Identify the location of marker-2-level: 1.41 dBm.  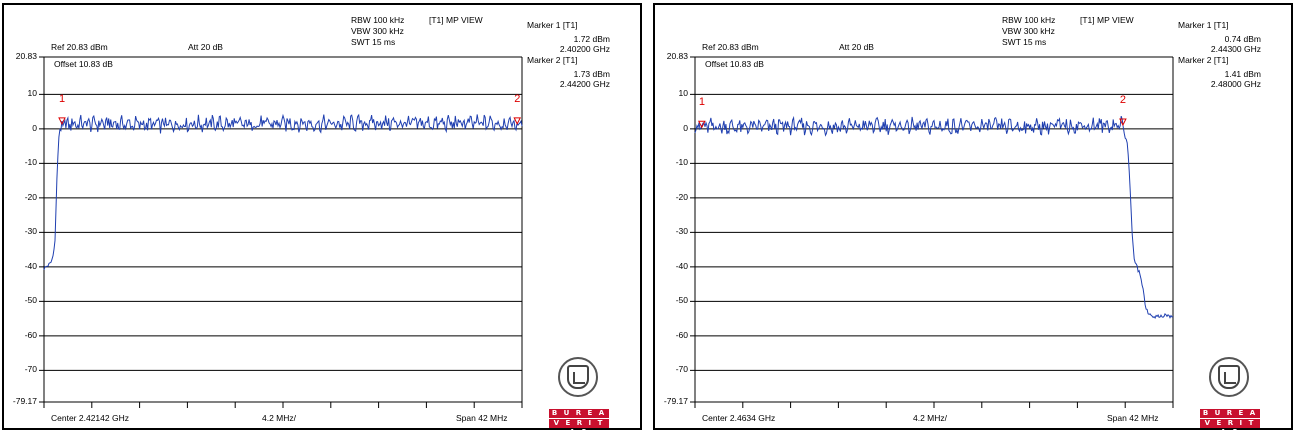
(1242, 74).